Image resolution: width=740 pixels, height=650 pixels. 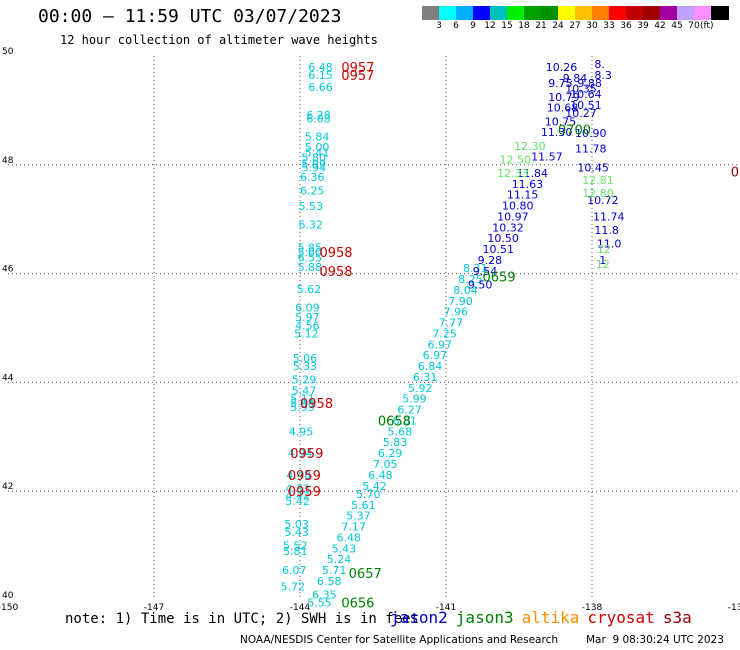 What do you see at coordinates (318, 115) in the screenshot?
I see `data-point: 6.28` at bounding box center [318, 115].